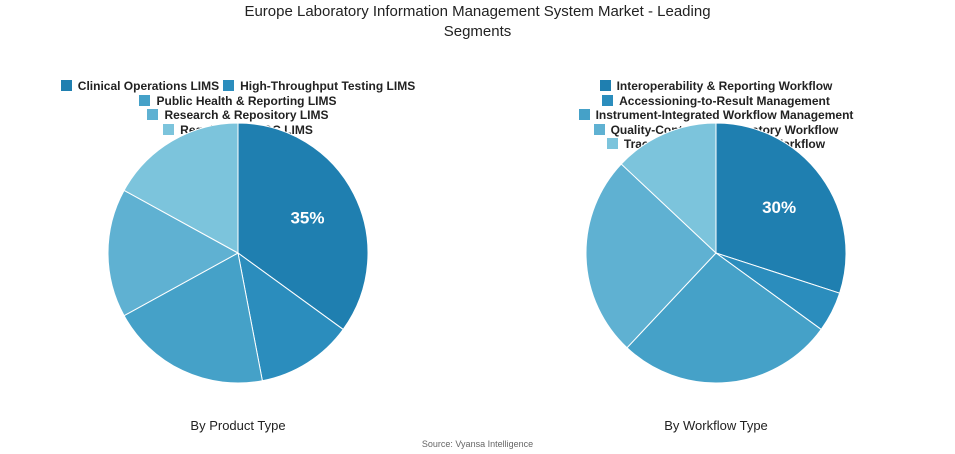 The width and height of the screenshot is (955, 454). What do you see at coordinates (477, 444) in the screenshot?
I see `source-note: Source: Vyansa Intelligence` at bounding box center [477, 444].